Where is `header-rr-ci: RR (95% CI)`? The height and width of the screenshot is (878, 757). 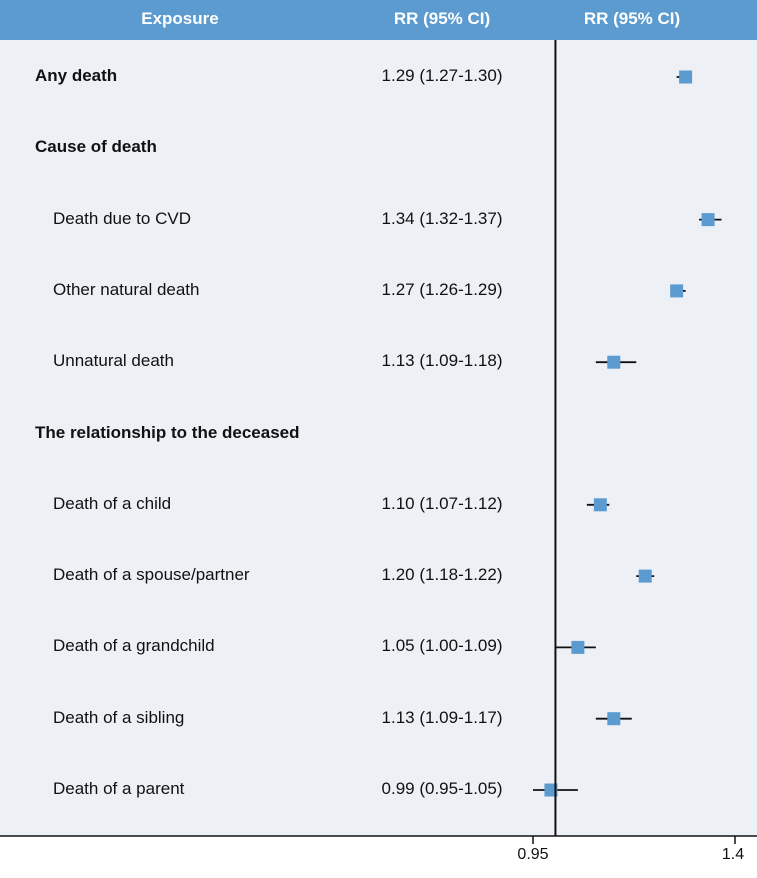
header-rr-ci: RR (95% CI) is located at coordinates (442, 18).